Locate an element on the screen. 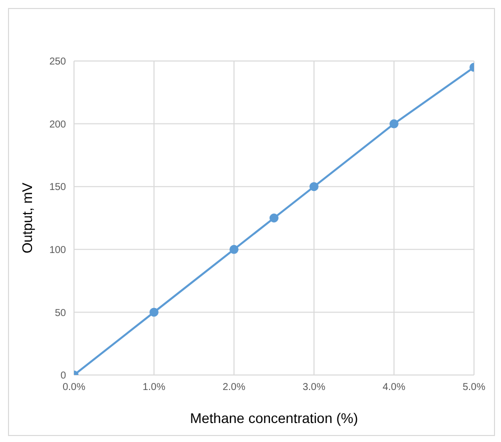 This screenshot has height=442, width=501. x-tick-label: 2.0% is located at coordinates (234, 388).